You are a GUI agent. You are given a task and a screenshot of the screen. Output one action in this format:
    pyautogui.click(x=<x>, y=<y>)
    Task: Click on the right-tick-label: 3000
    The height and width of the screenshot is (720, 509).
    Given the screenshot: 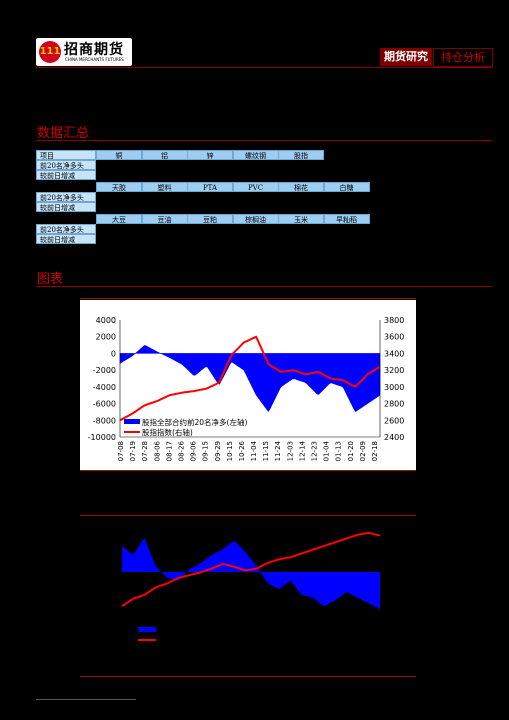 What is the action you would take?
    pyautogui.click(x=394, y=387)
    